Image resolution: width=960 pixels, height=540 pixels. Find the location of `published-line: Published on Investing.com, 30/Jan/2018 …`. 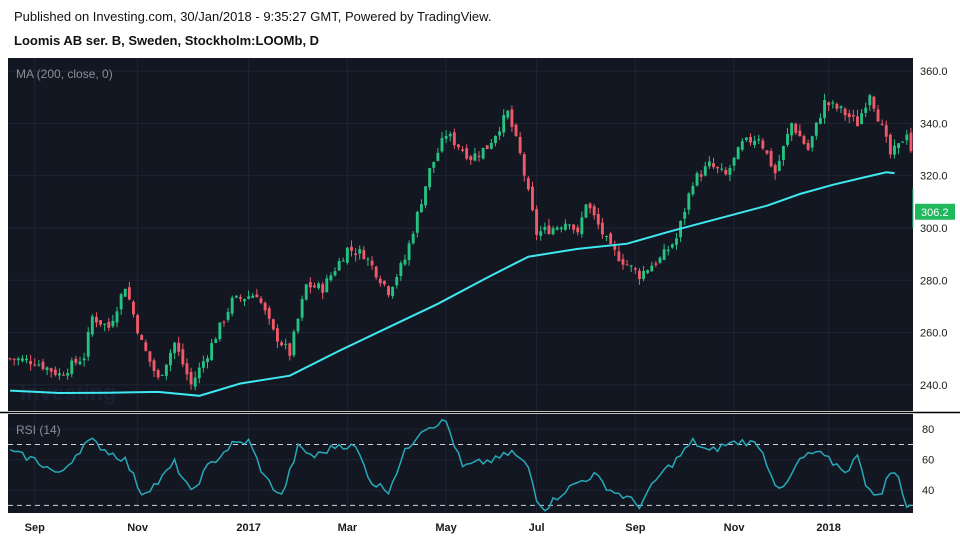

published-line: Published on Investing.com, 30/Jan/2018 … is located at coordinates (253, 16).